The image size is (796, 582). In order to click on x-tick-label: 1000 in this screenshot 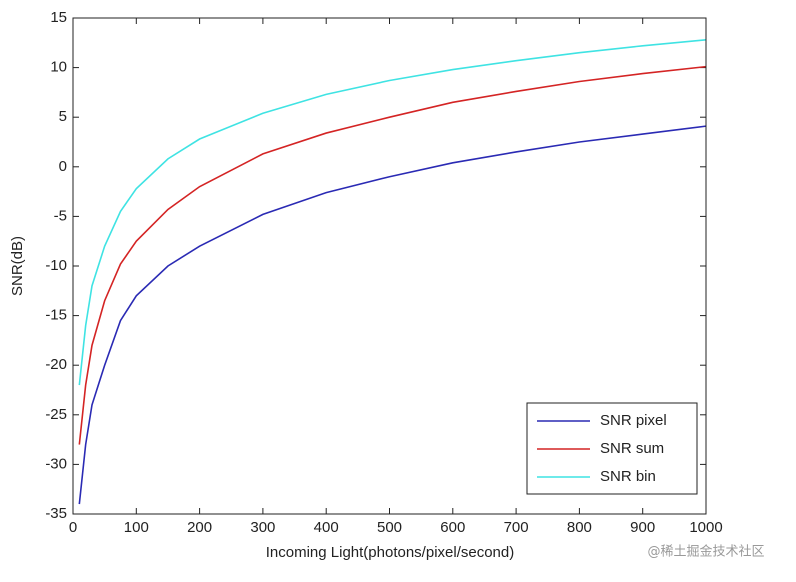, I will do `click(705, 527)`.